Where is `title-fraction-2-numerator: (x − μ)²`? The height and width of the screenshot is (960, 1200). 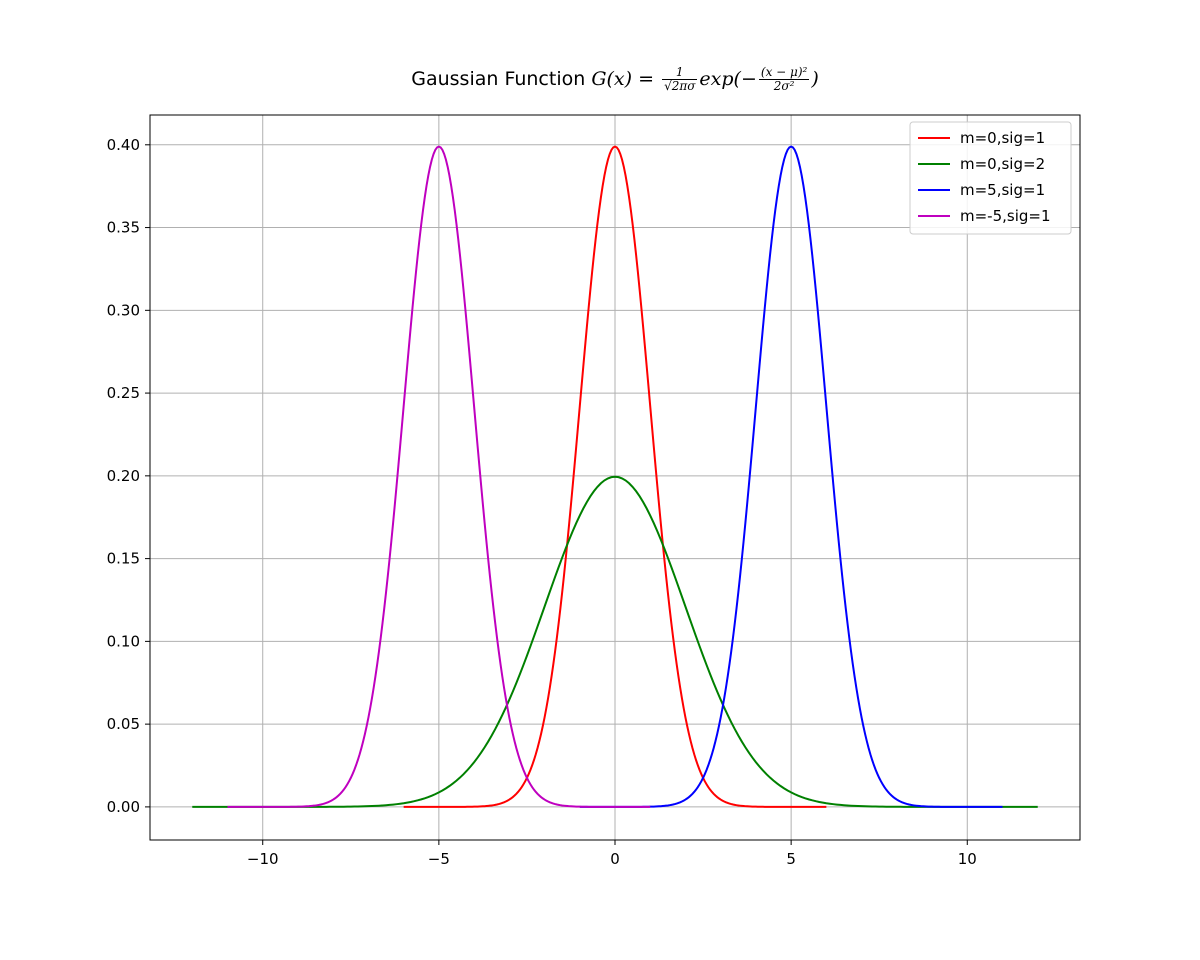
title-fraction-2-numerator: (x − μ)² is located at coordinates (784, 72).